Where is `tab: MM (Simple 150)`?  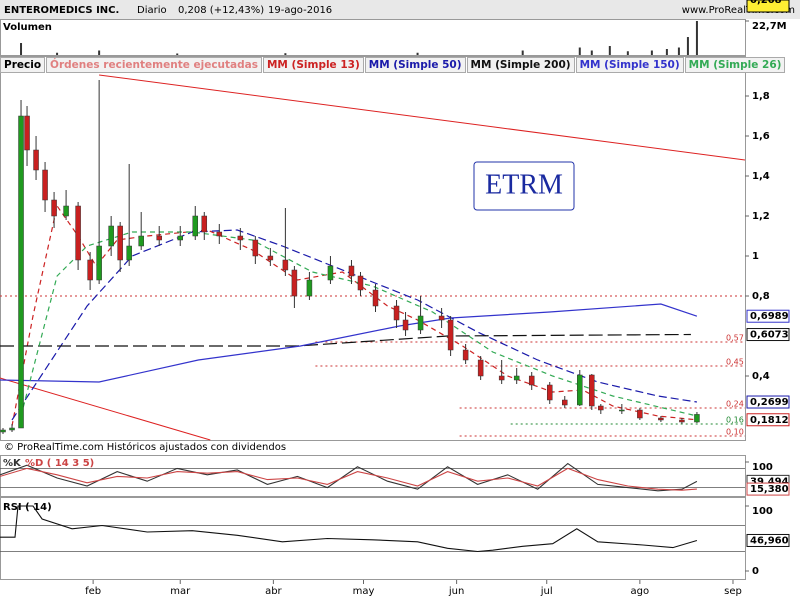 tab: MM (Simple 150) is located at coordinates (629, 65).